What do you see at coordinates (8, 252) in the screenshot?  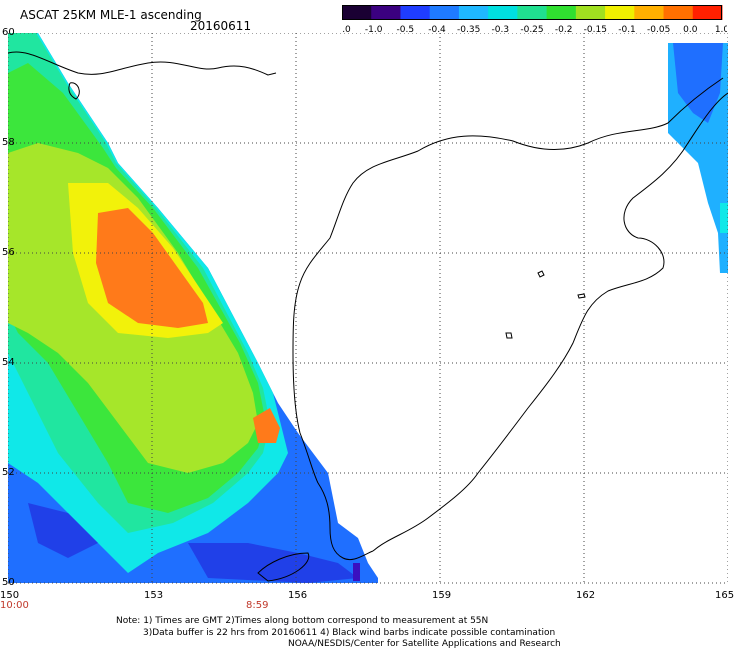 I see `lat-tick-label: 56` at bounding box center [8, 252].